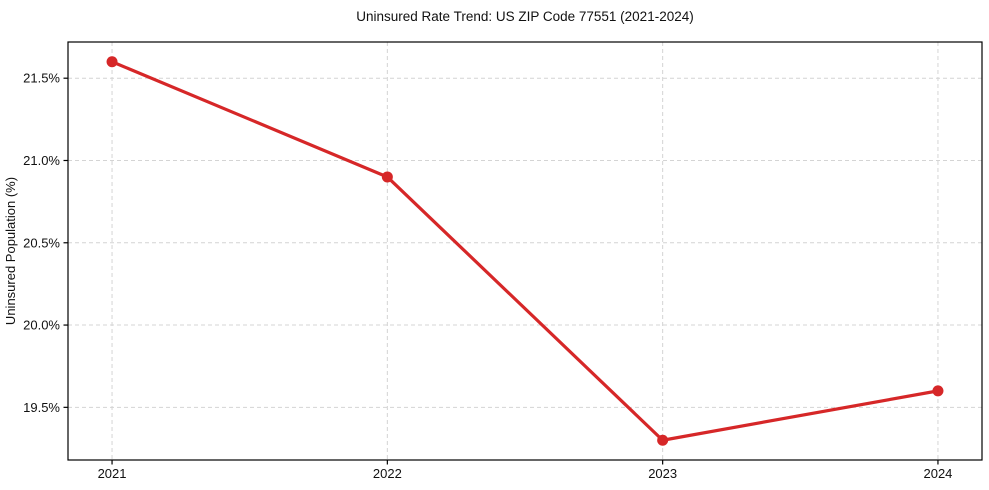  Describe the element at coordinates (112, 473) in the screenshot. I see `x-tick-label: 2021` at that location.